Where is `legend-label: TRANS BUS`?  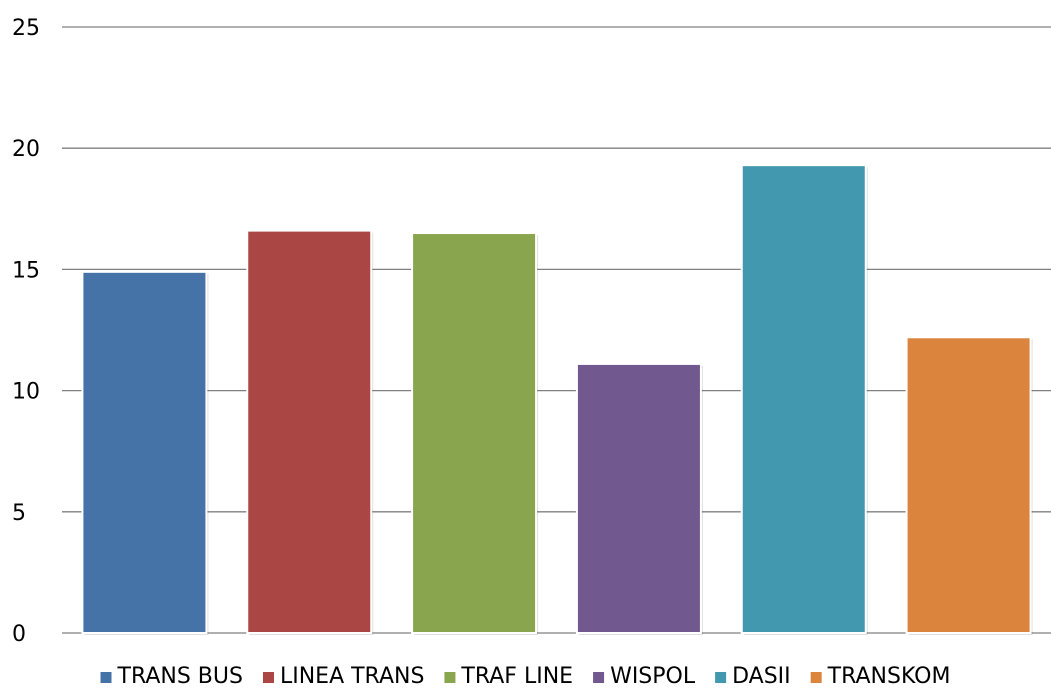
legend-label: TRANS BUS is located at coordinates (180, 676).